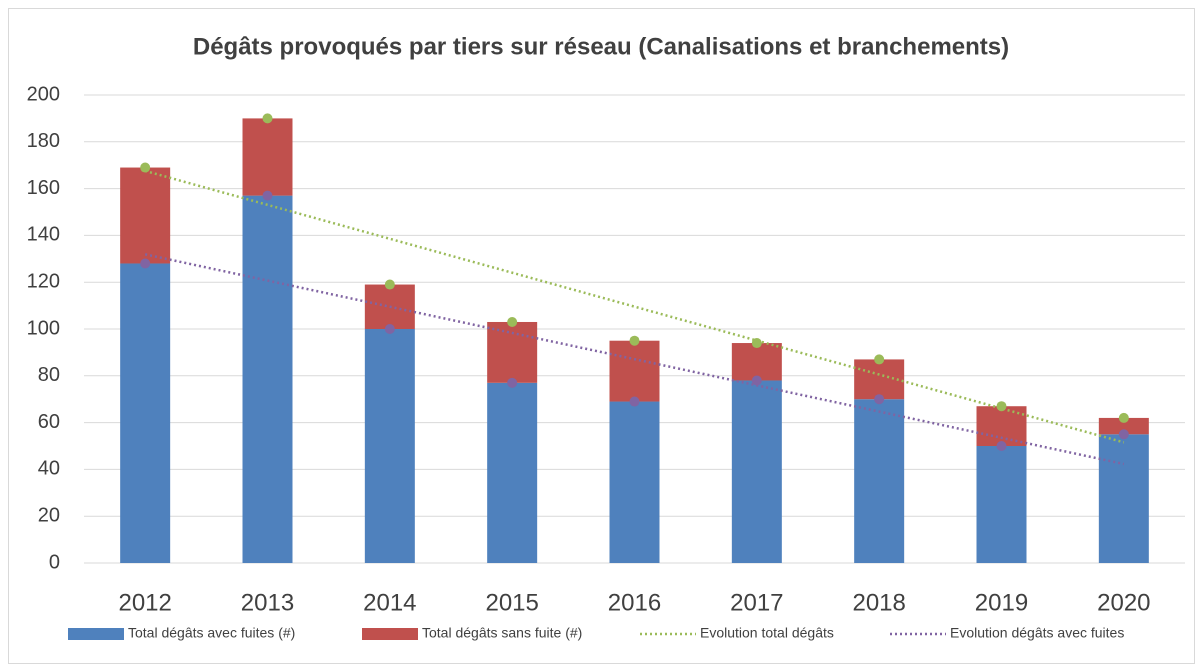 This screenshot has height=672, width=1203. What do you see at coordinates (49, 422) in the screenshot?
I see `y-tick-label: 60` at bounding box center [49, 422].